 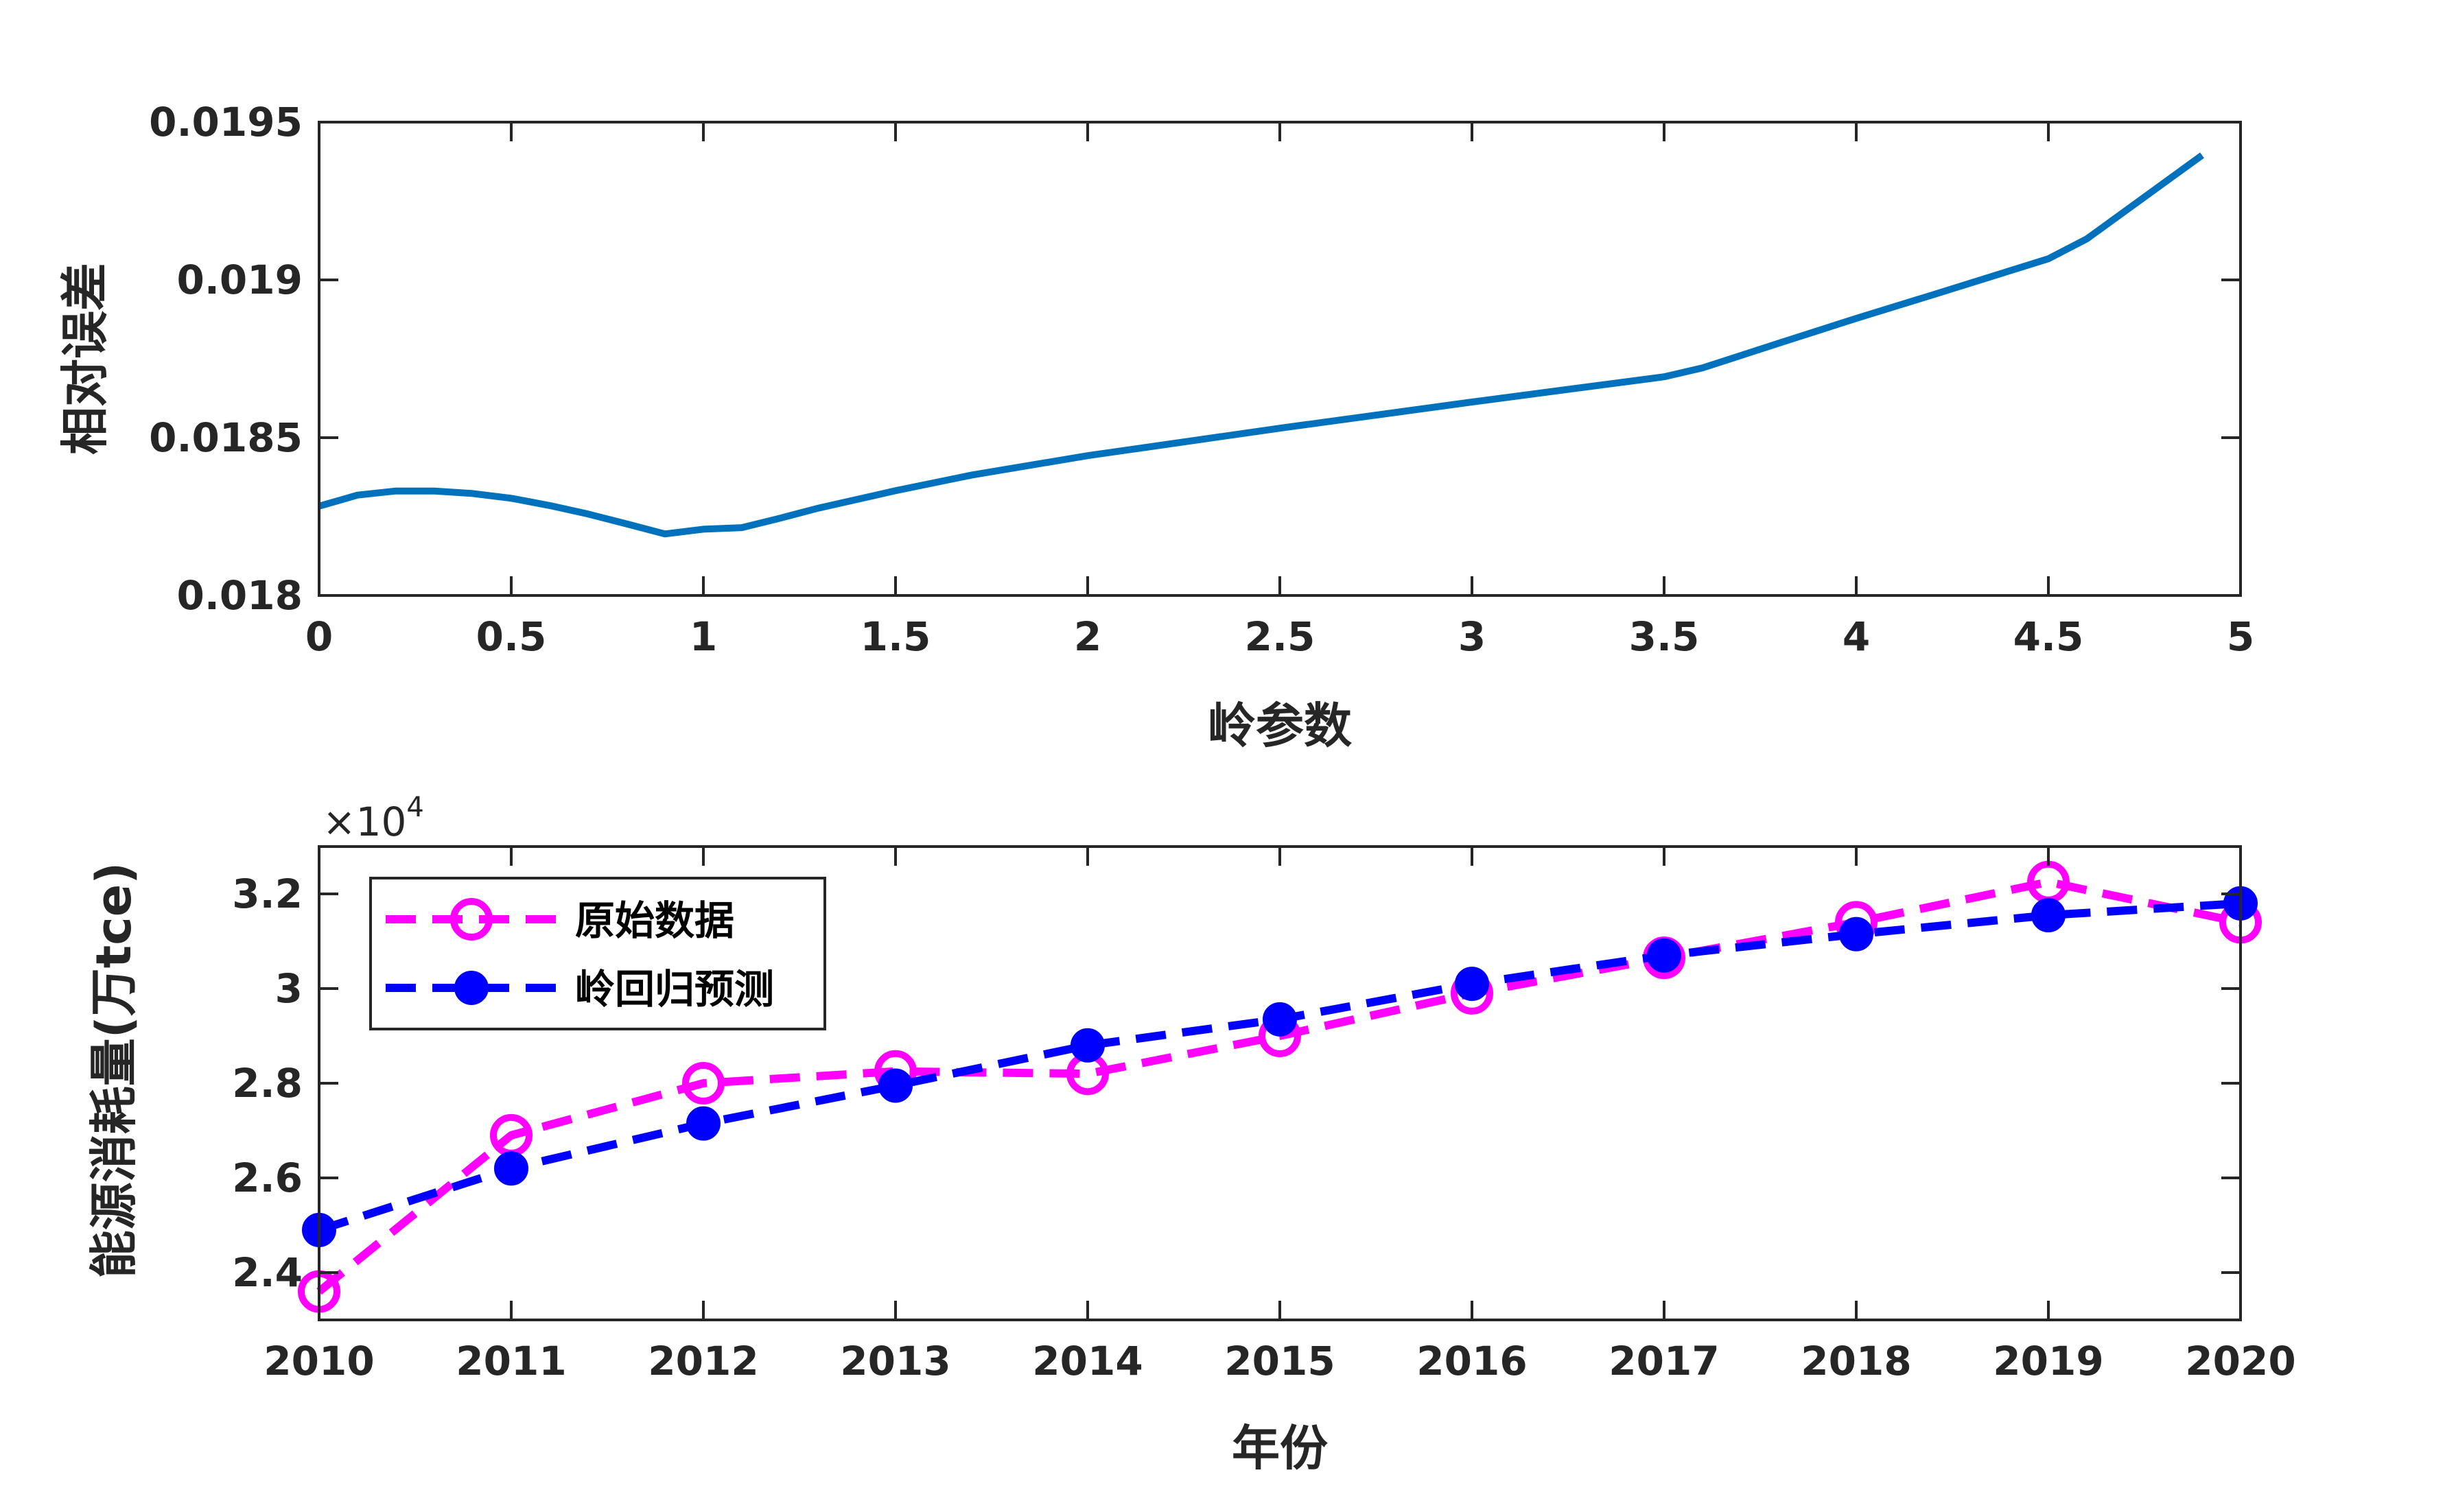 What do you see at coordinates (654, 920) in the screenshot?
I see `legend-label-original: 原始数据` at bounding box center [654, 920].